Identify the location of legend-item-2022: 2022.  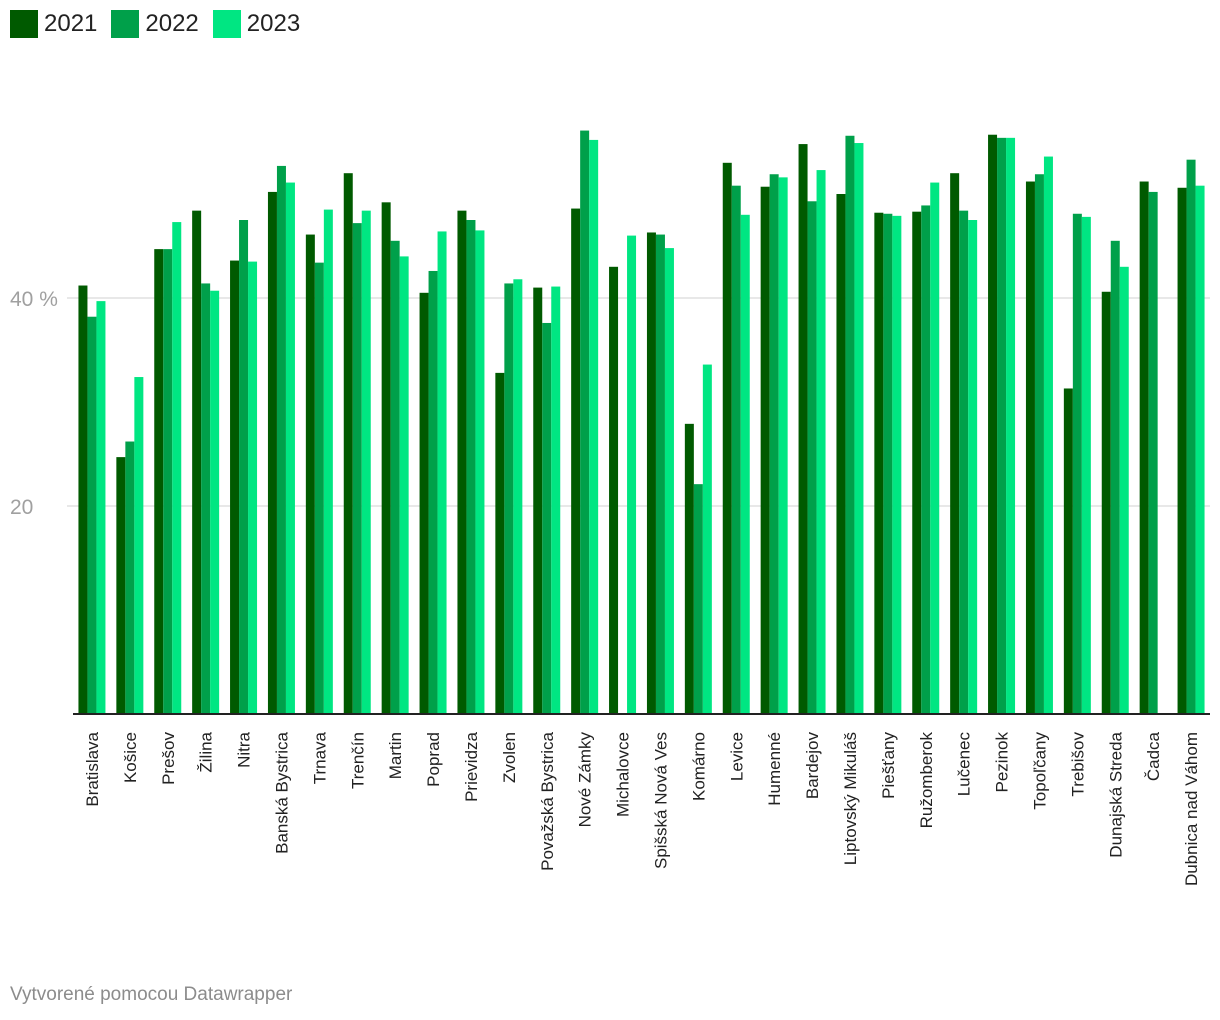
(155, 24).